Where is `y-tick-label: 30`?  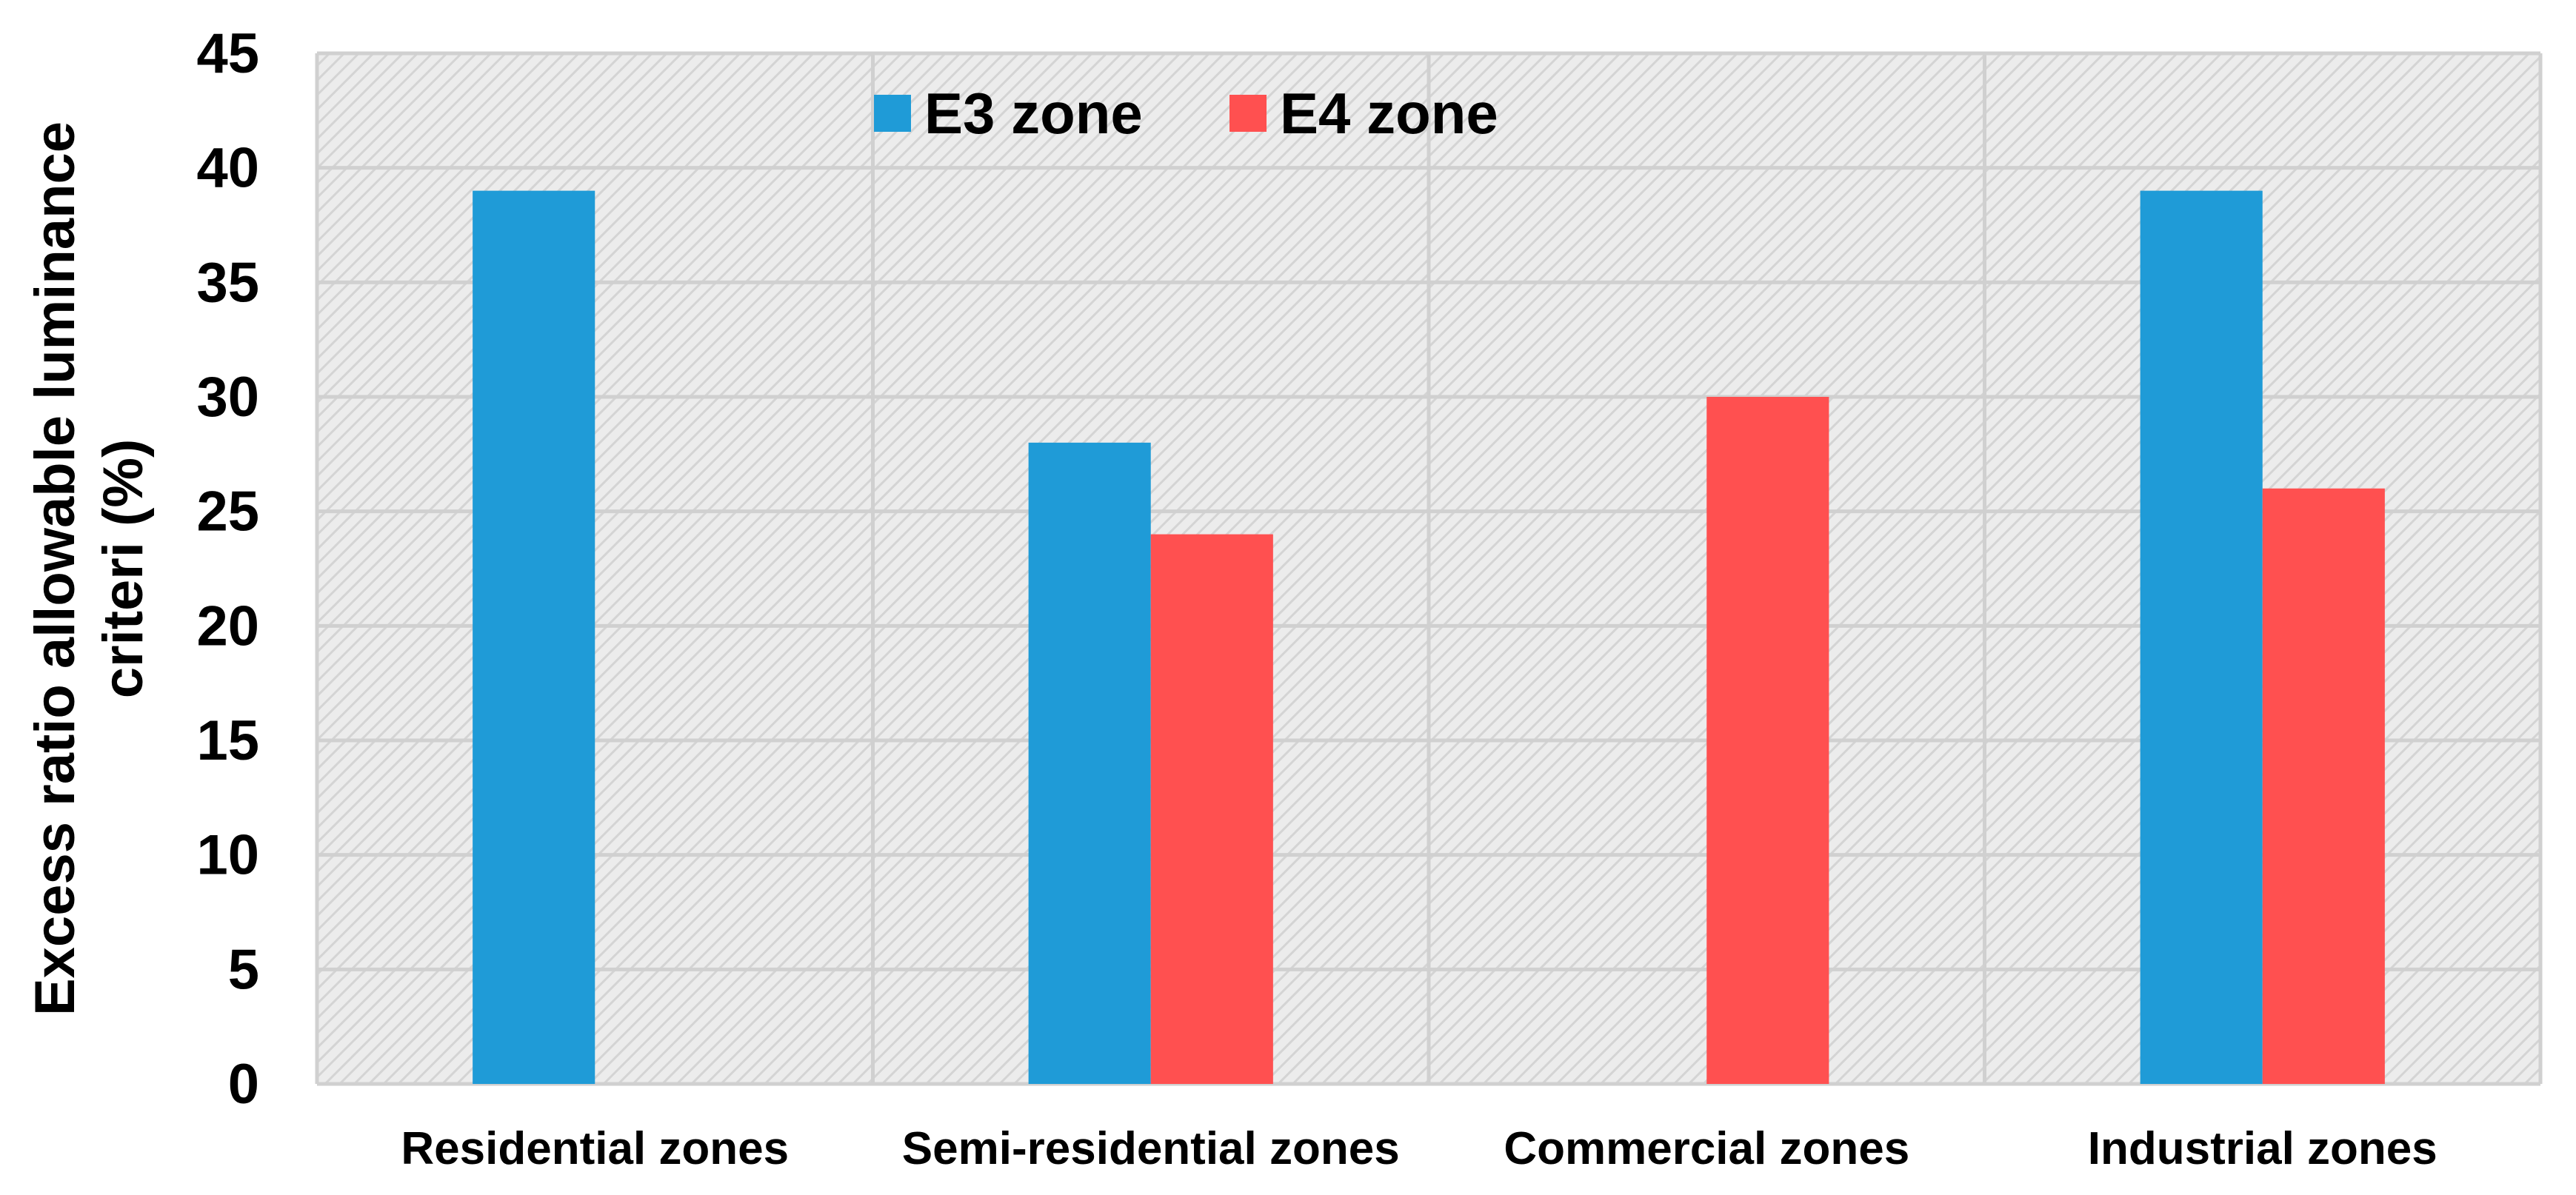
y-tick-label: 30 is located at coordinates (227, 397).